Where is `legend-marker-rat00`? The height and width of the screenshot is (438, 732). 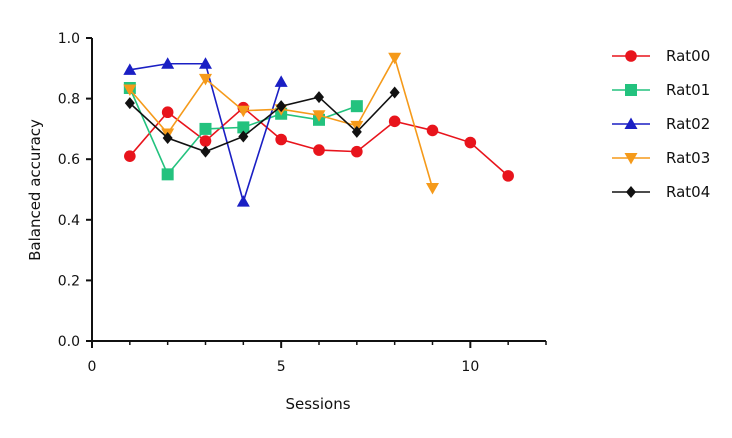 legend-marker-rat00 is located at coordinates (631, 56).